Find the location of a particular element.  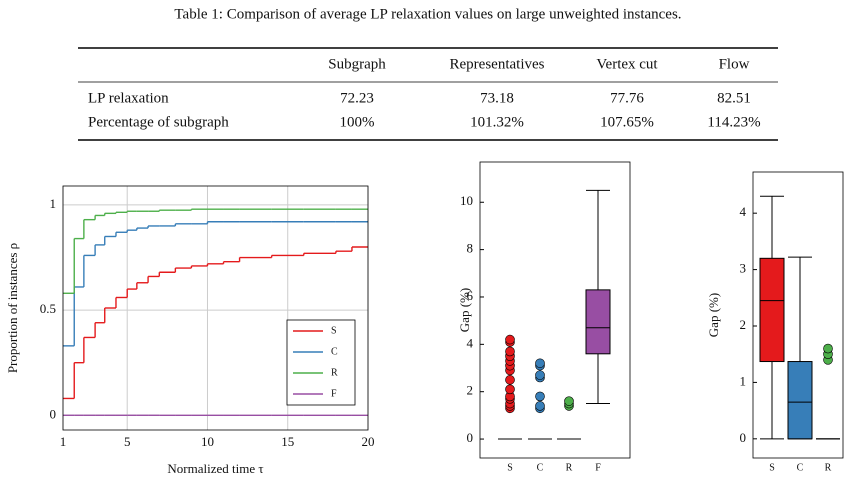

legend-label: F is located at coordinates (334, 393).